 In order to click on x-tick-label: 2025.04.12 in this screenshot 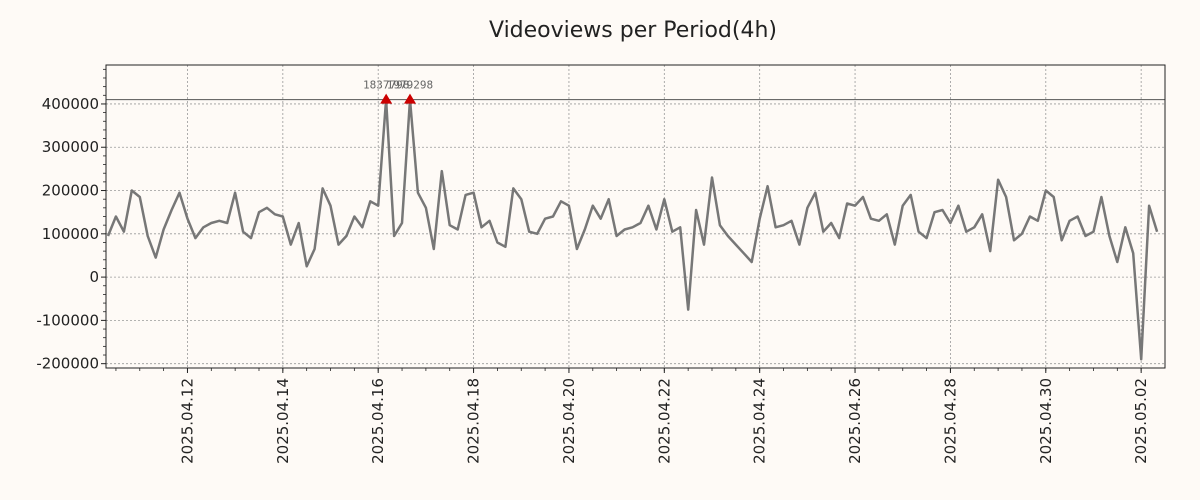, I will do `click(187, 421)`.